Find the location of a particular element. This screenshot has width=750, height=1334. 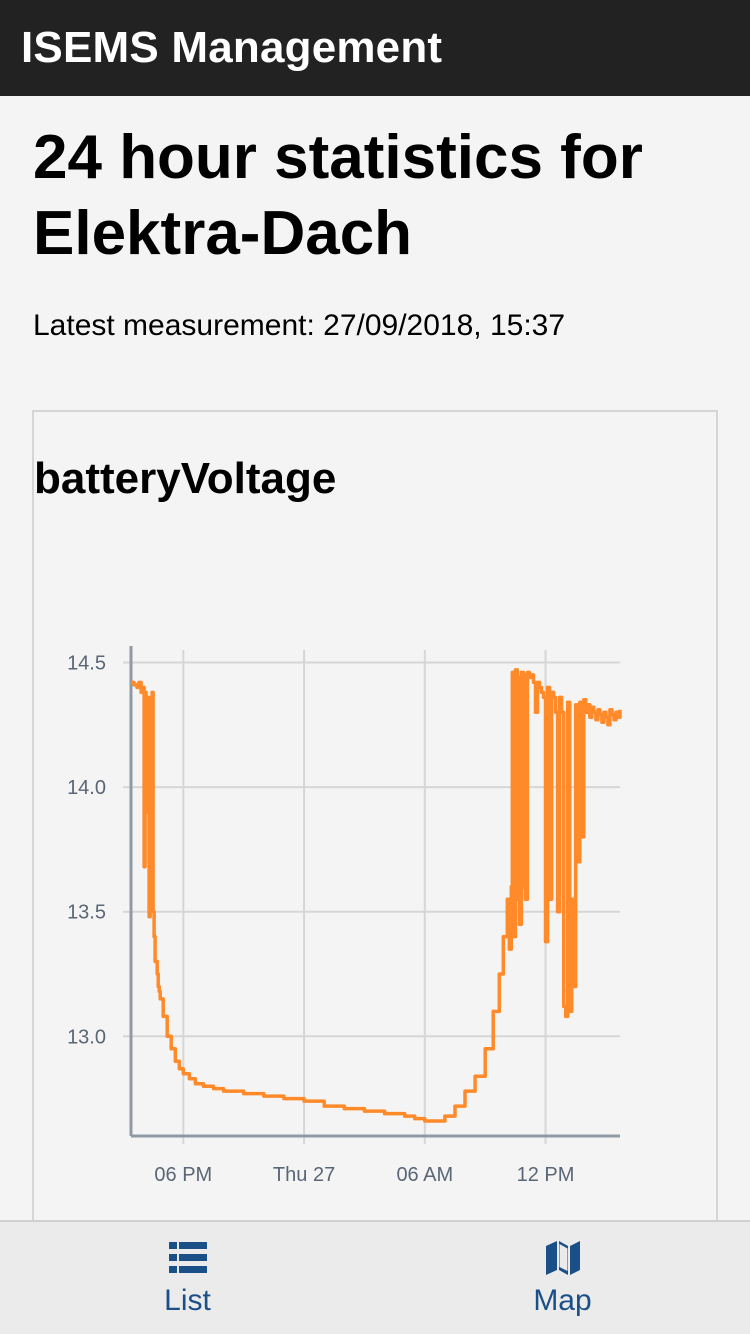

y-tick-label: 13.0 is located at coordinates (86, 1037).